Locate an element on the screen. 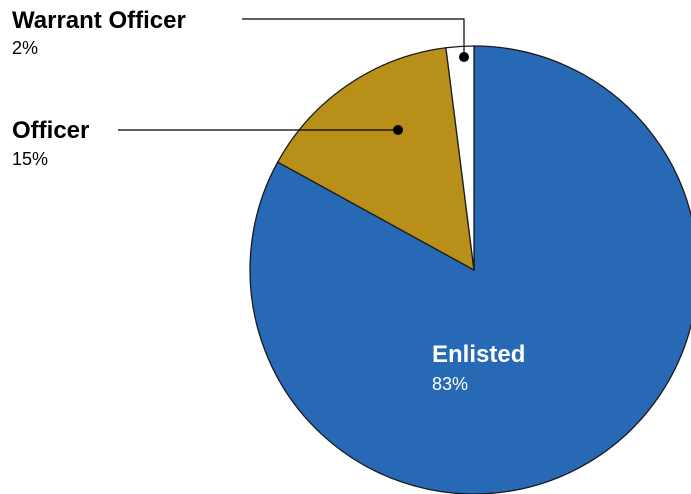 The height and width of the screenshot is (494, 691). slice-label-warrant-officer: Warrant Officer is located at coordinates (99, 20).